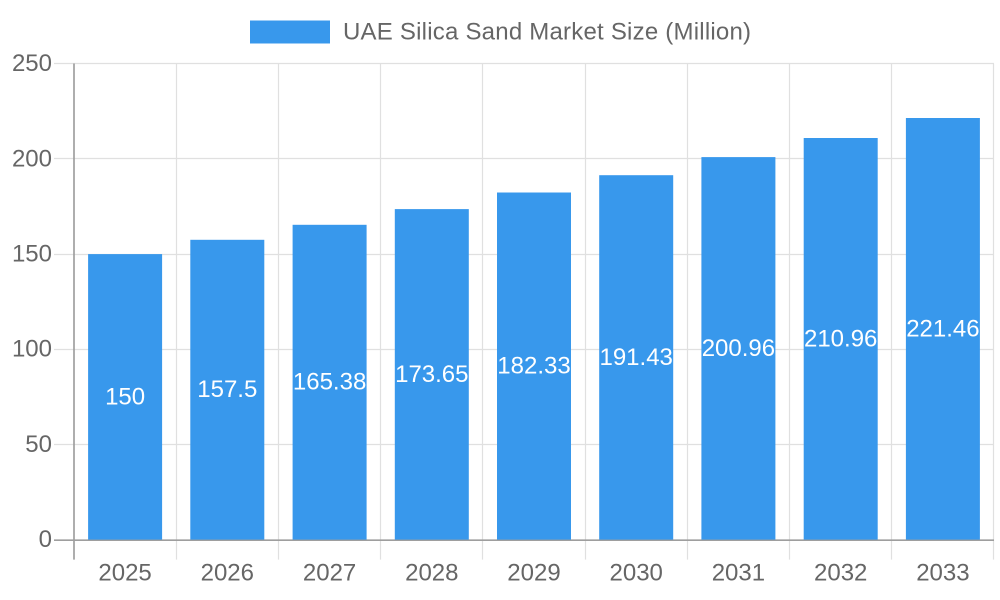  Describe the element at coordinates (329, 382) in the screenshot. I see `svg-text: 165.38` at that location.